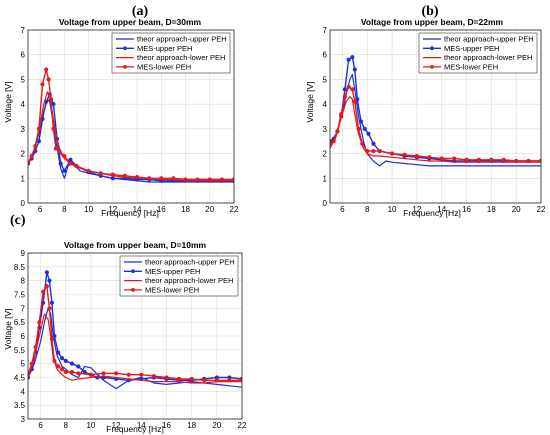 The height and width of the screenshot is (435, 550). What do you see at coordinates (20, 295) in the screenshot?
I see `y-tick-label: 7.5` at bounding box center [20, 295].